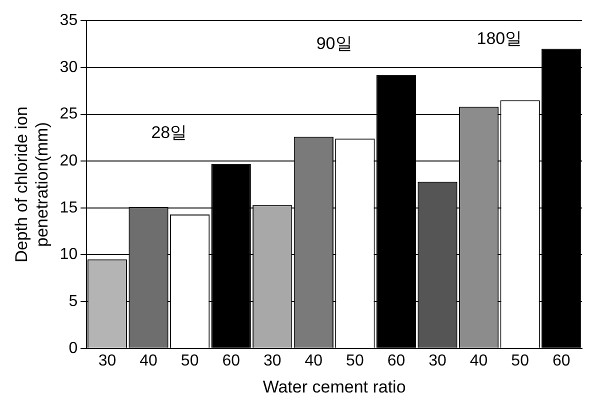  What do you see at coordinates (69, 161) in the screenshot?
I see `y-tick-label: 20` at bounding box center [69, 161].